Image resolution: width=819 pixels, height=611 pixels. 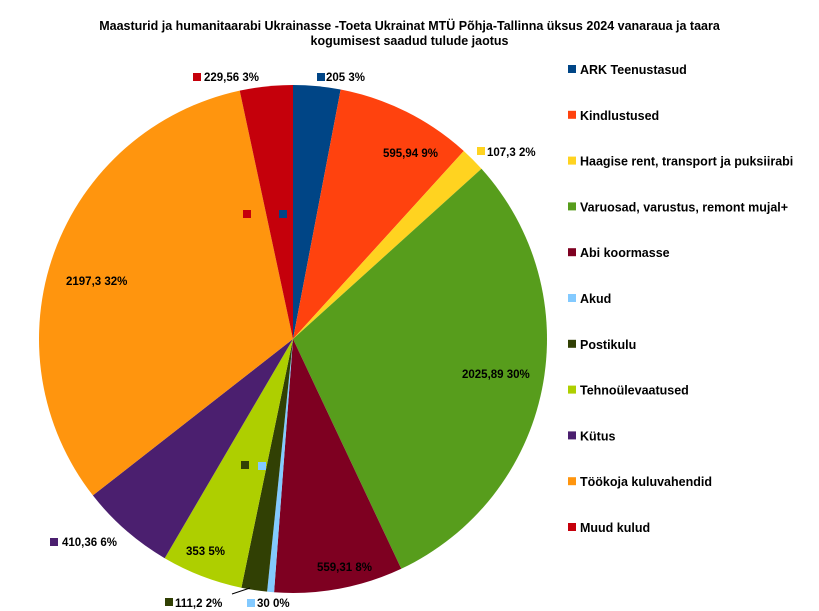 What do you see at coordinates (597, 436) in the screenshot?
I see `legend-label-8: Kütus` at bounding box center [597, 436].